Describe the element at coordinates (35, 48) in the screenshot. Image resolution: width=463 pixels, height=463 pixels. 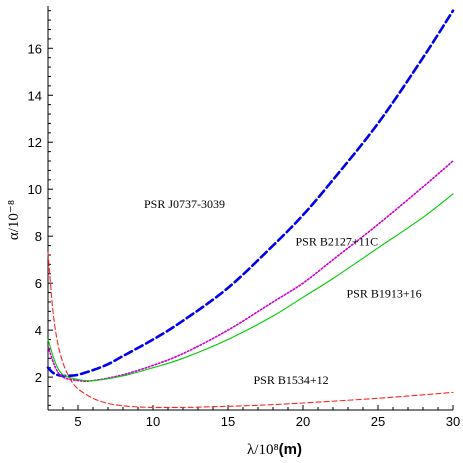
I see `y-tick-label: 16` at that location.